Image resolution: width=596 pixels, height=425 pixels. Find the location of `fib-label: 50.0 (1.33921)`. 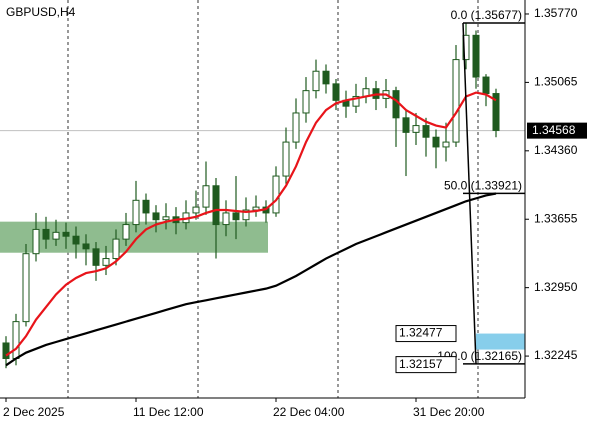

fib-label: 50.0 (1.33921) is located at coordinates (483, 186).